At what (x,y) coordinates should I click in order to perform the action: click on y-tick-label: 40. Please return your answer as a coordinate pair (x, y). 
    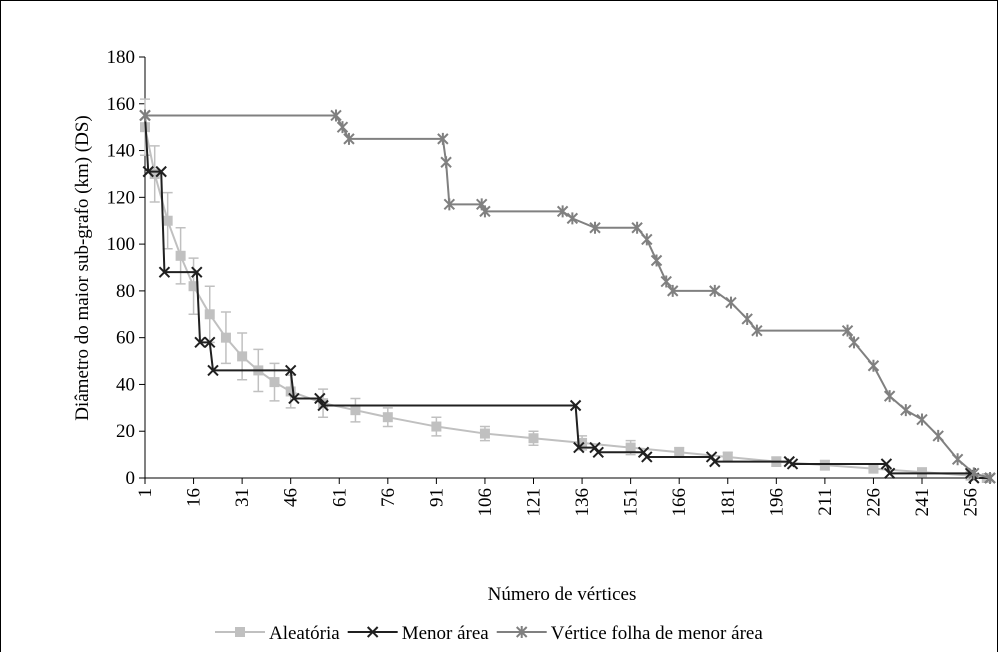
    Looking at the image, I should click on (125, 384).